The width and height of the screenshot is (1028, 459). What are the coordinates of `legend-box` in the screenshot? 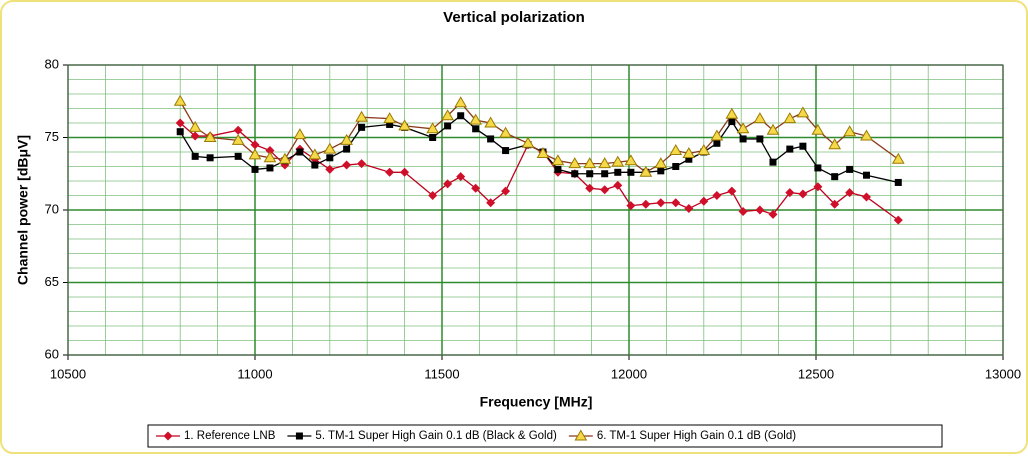 It's located at (545, 436).